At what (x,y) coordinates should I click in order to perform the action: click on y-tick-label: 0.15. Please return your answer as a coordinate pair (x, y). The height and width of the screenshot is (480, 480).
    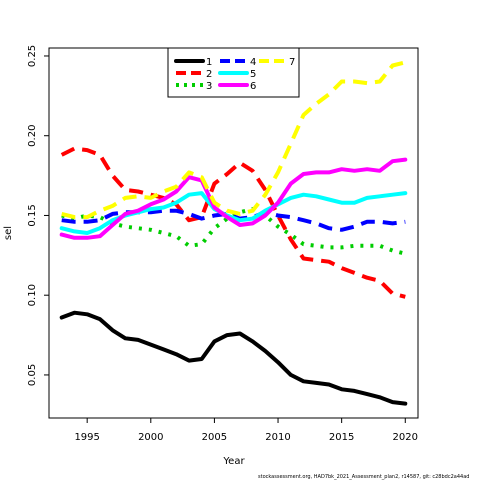
    Looking at the image, I should click on (32, 215).